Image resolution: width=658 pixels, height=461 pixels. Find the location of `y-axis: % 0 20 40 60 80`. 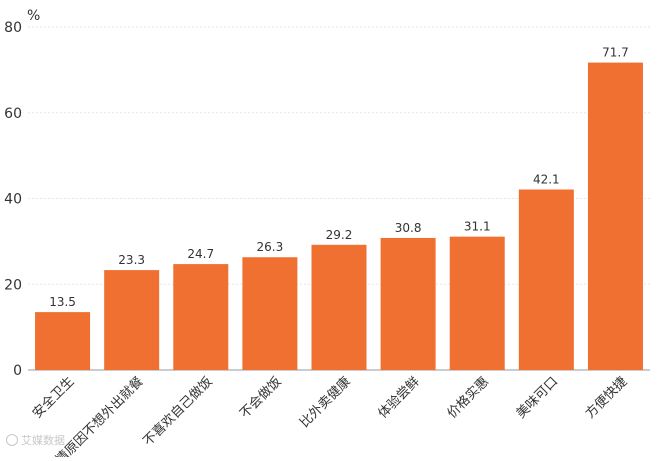

y-axis: % 0 20 40 60 80 is located at coordinates (22, 193).